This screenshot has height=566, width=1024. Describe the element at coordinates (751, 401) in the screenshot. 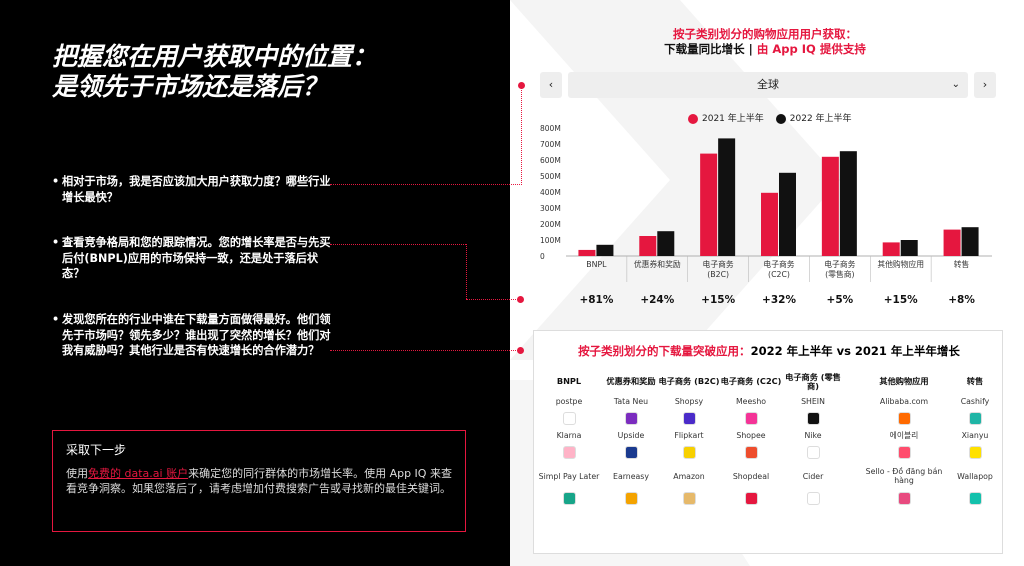

I see `breakout-app-name: Meesho` at that location.